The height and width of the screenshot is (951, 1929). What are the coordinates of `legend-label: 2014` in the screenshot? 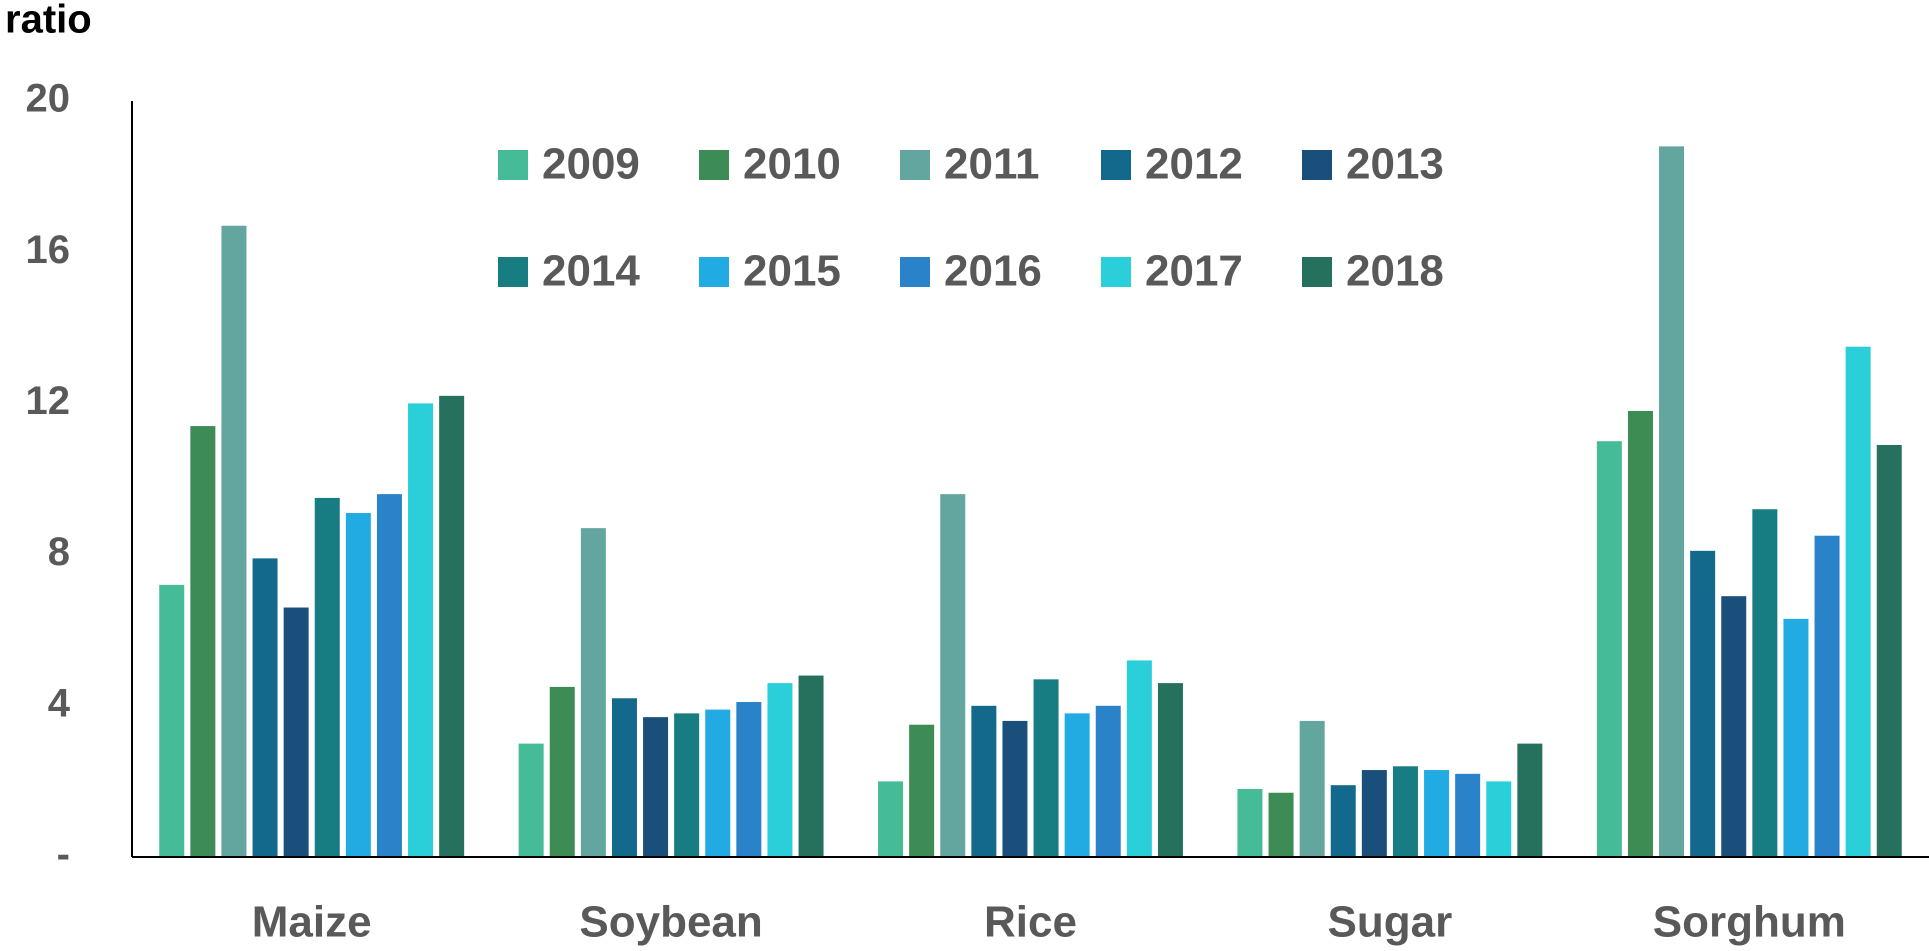 It's located at (591, 271).